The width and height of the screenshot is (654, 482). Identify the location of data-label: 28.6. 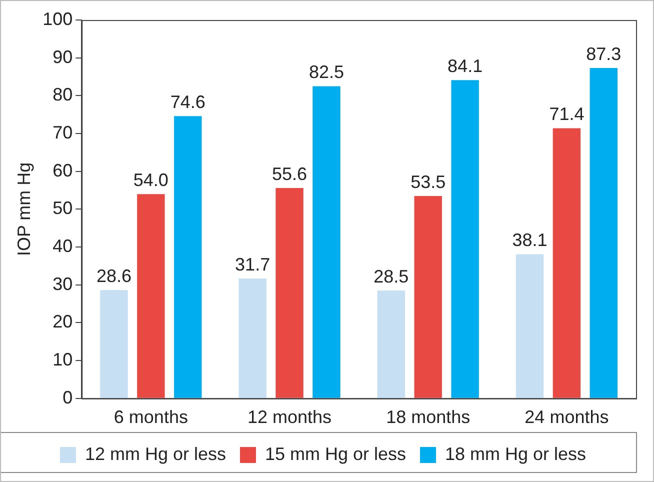
(114, 276).